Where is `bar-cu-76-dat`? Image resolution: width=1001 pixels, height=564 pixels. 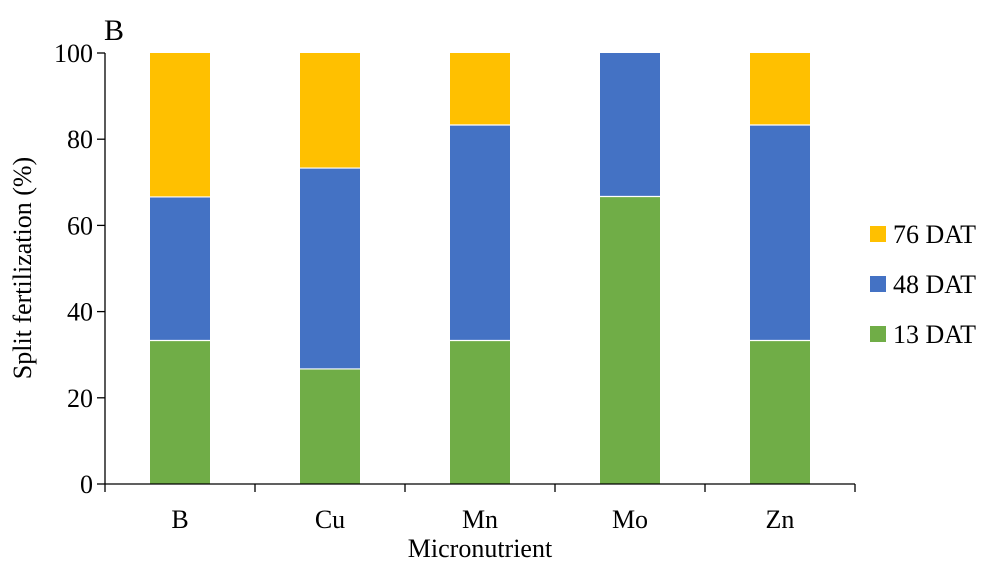 bar-cu-76-dat is located at coordinates (330, 111).